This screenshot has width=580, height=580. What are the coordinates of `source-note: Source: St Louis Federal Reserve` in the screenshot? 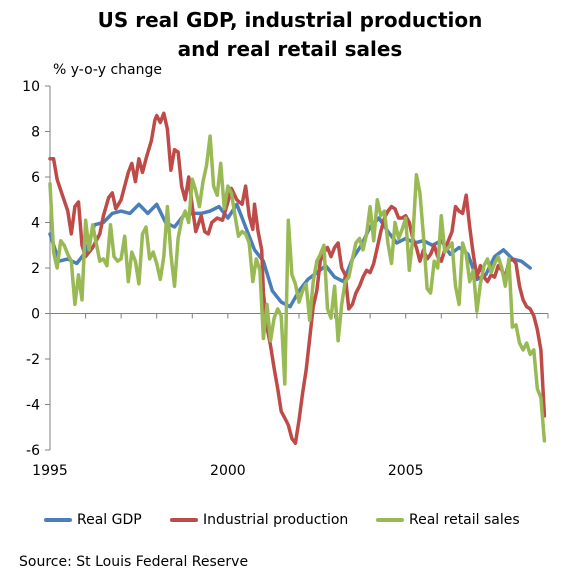 It's located at (134, 562).